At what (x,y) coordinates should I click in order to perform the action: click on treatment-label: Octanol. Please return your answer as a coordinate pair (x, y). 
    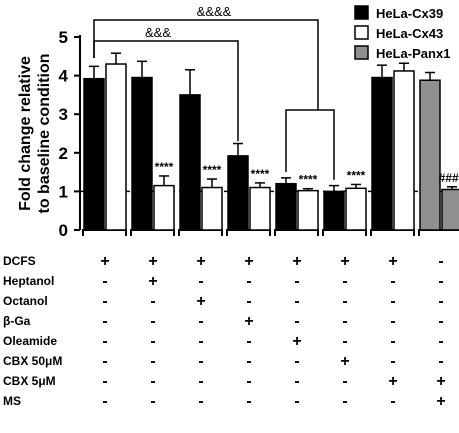
    Looking at the image, I should click on (25, 301).